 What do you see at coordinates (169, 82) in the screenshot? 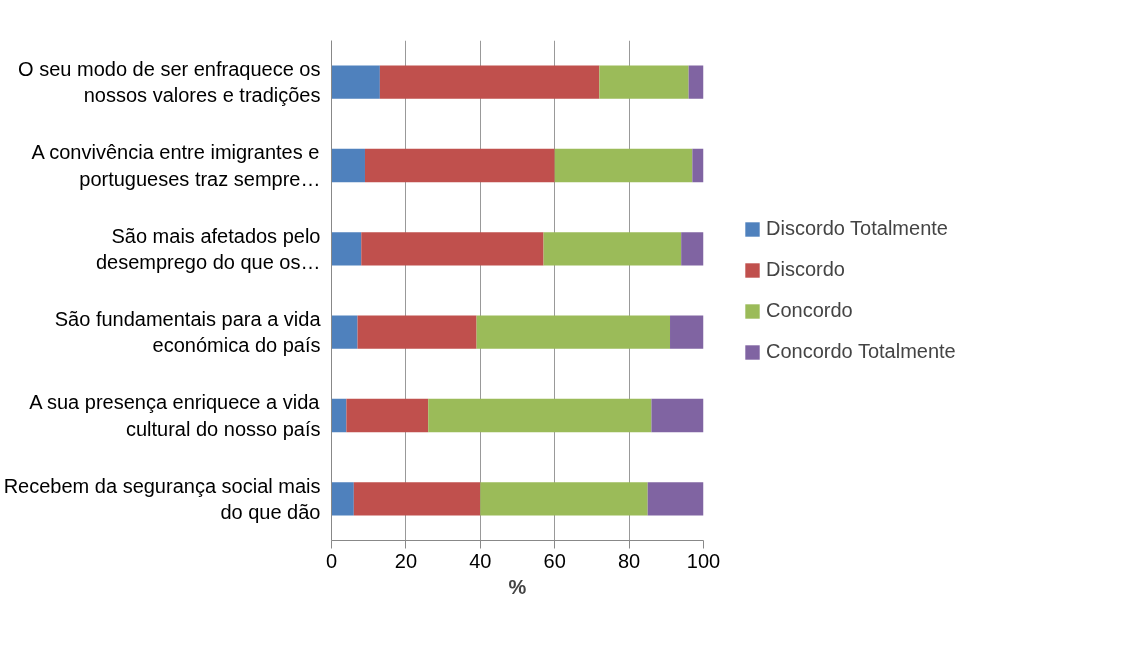
I see `y-tick-label: O seu modo de ser enfraquece os nossos valores e tradições` at bounding box center [169, 82].